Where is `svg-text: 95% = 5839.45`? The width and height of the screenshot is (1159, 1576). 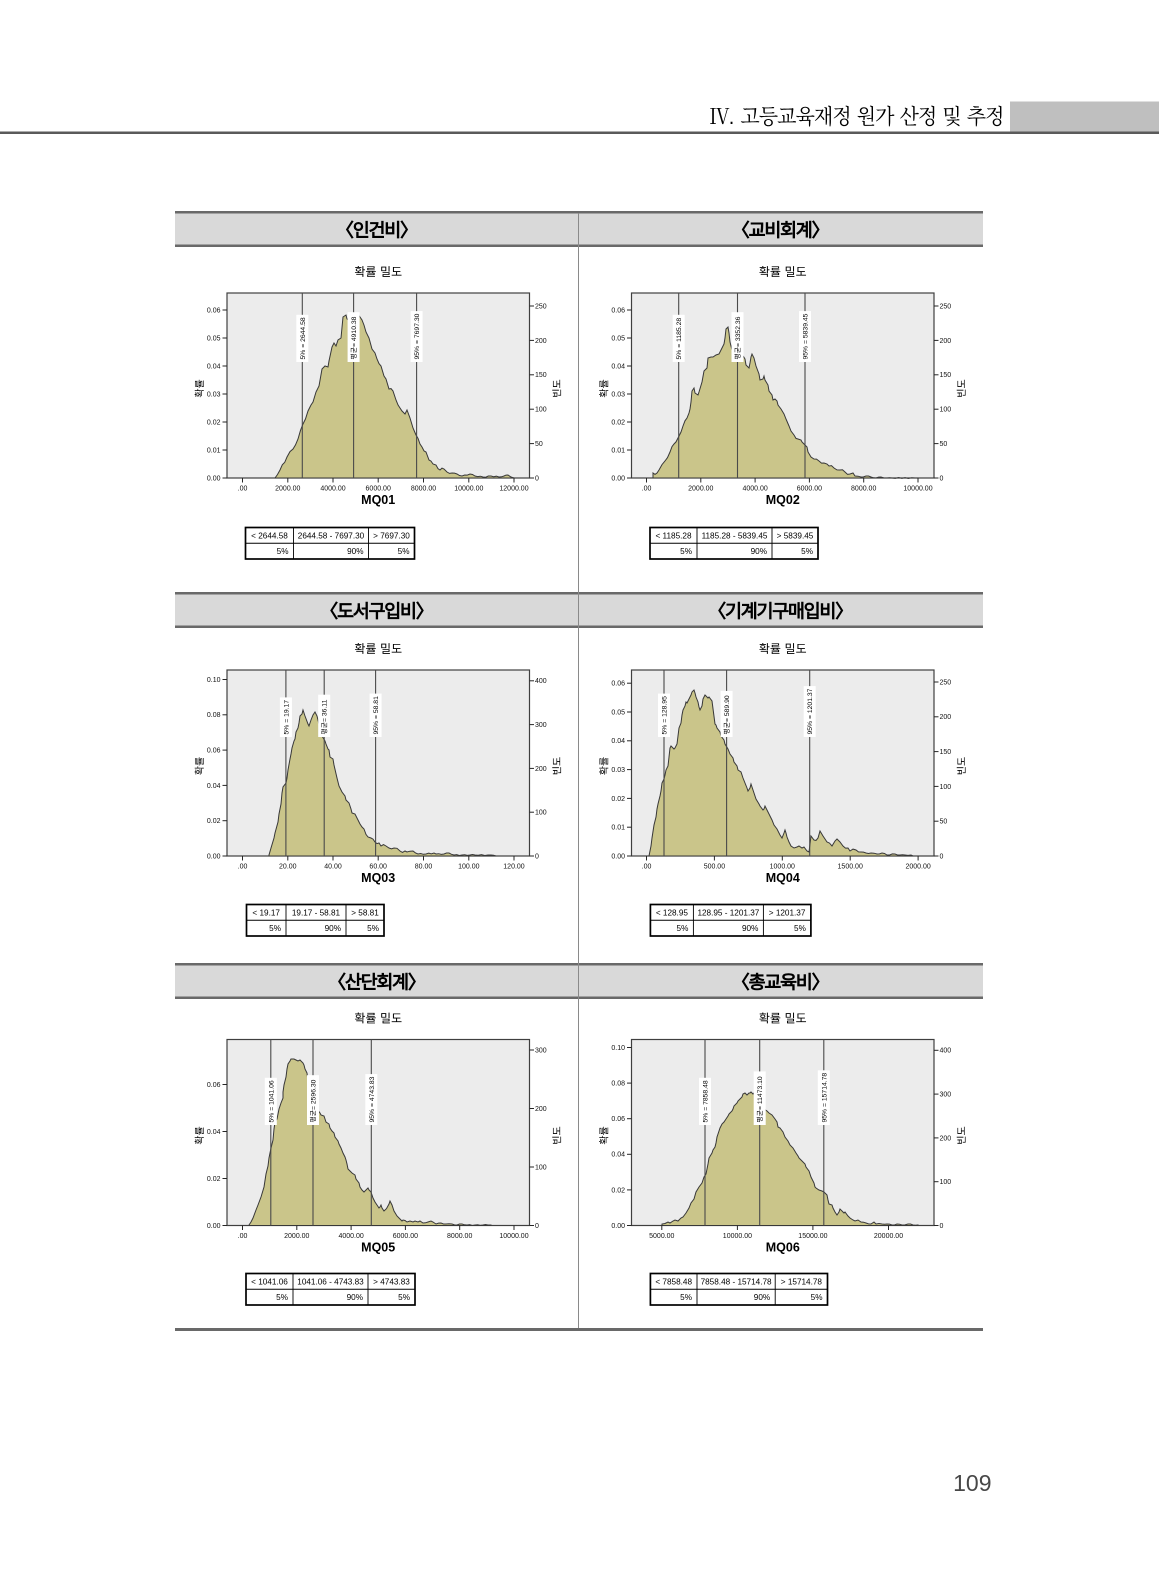 svg-text: 95% = 5839.45 is located at coordinates (806, 336).